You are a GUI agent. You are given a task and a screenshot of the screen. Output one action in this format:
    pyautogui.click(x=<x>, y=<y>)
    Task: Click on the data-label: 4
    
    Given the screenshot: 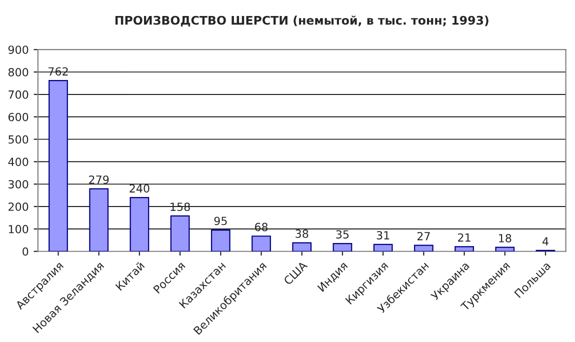 What is the action you would take?
    pyautogui.click(x=545, y=241)
    